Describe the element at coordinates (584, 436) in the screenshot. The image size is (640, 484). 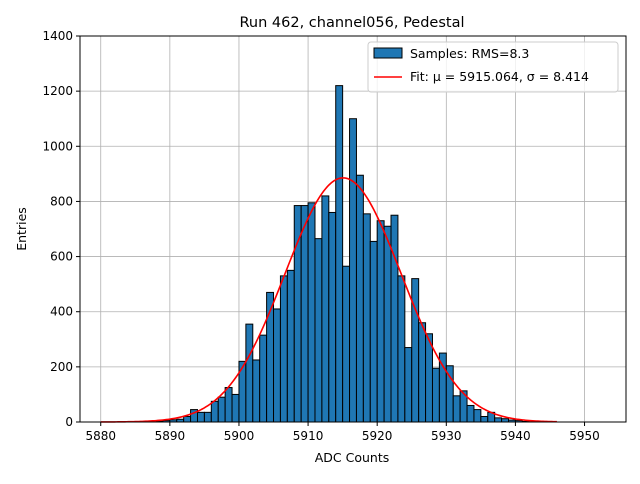
I see `x-tick-label: 5950` at that location.